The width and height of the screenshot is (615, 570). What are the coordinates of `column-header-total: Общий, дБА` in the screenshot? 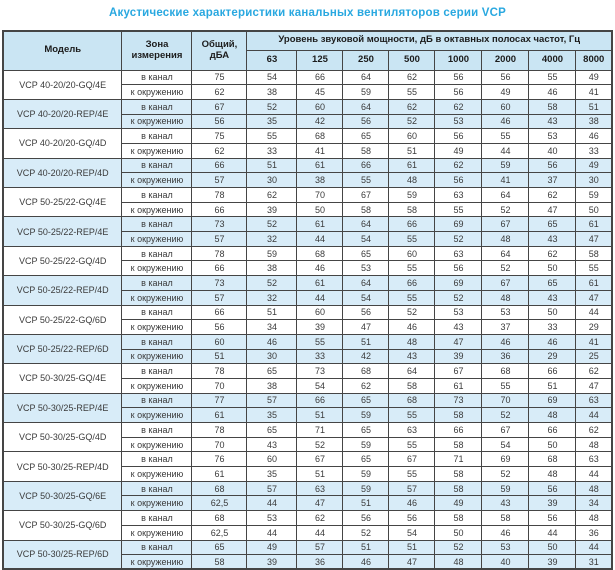 It's located at (219, 50).